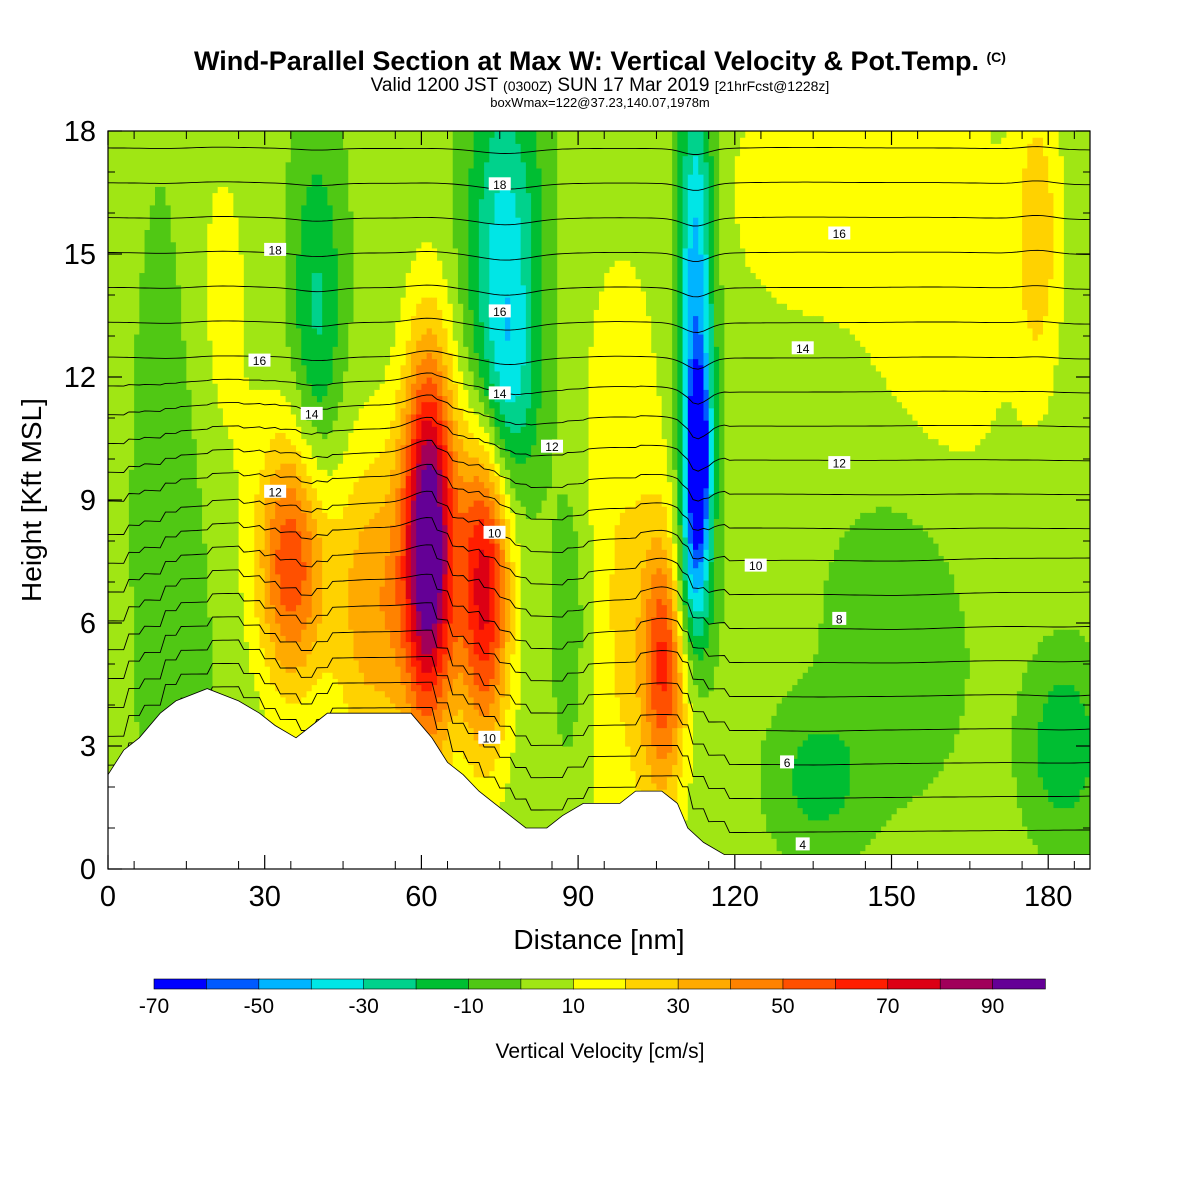 The height and width of the screenshot is (1200, 1200). What do you see at coordinates (992, 1006) in the screenshot?
I see `colorbar-tick-label: 90` at bounding box center [992, 1006].